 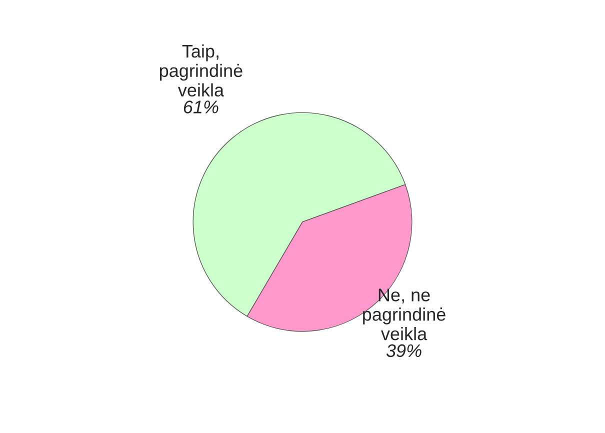 What do you see at coordinates (201, 107) in the screenshot?
I see `data-label: 61%` at bounding box center [201, 107].